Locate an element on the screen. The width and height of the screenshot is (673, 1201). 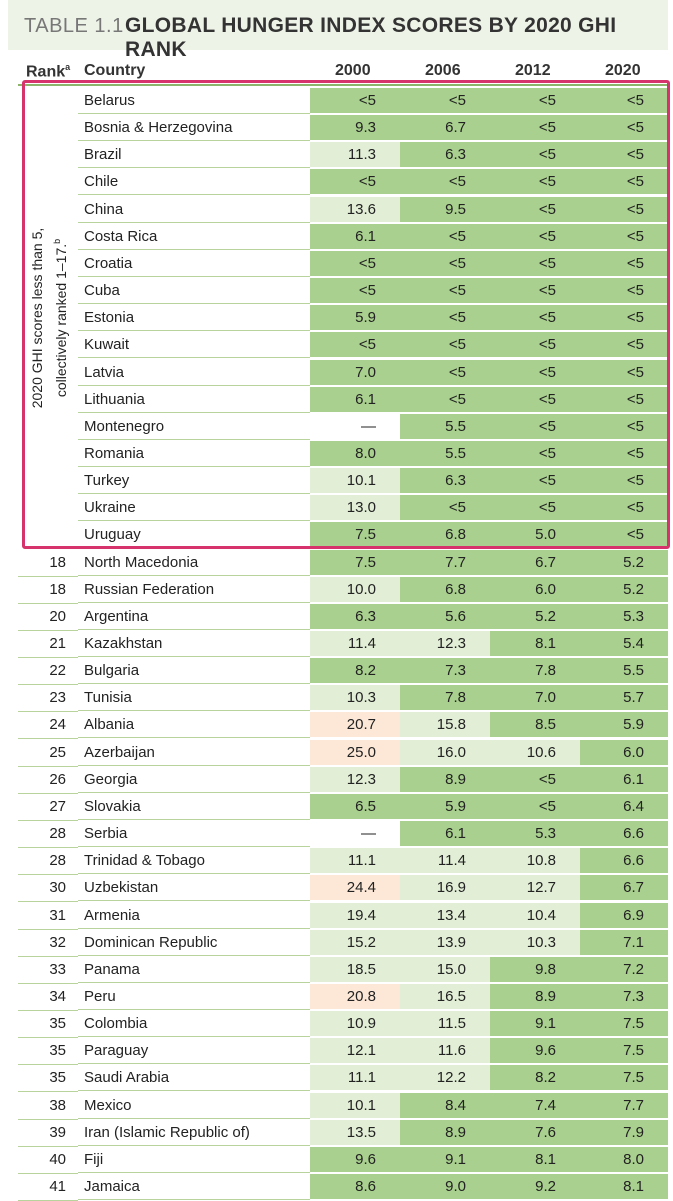
score-cell-2012: 9.8 is located at coordinates (535, 969).